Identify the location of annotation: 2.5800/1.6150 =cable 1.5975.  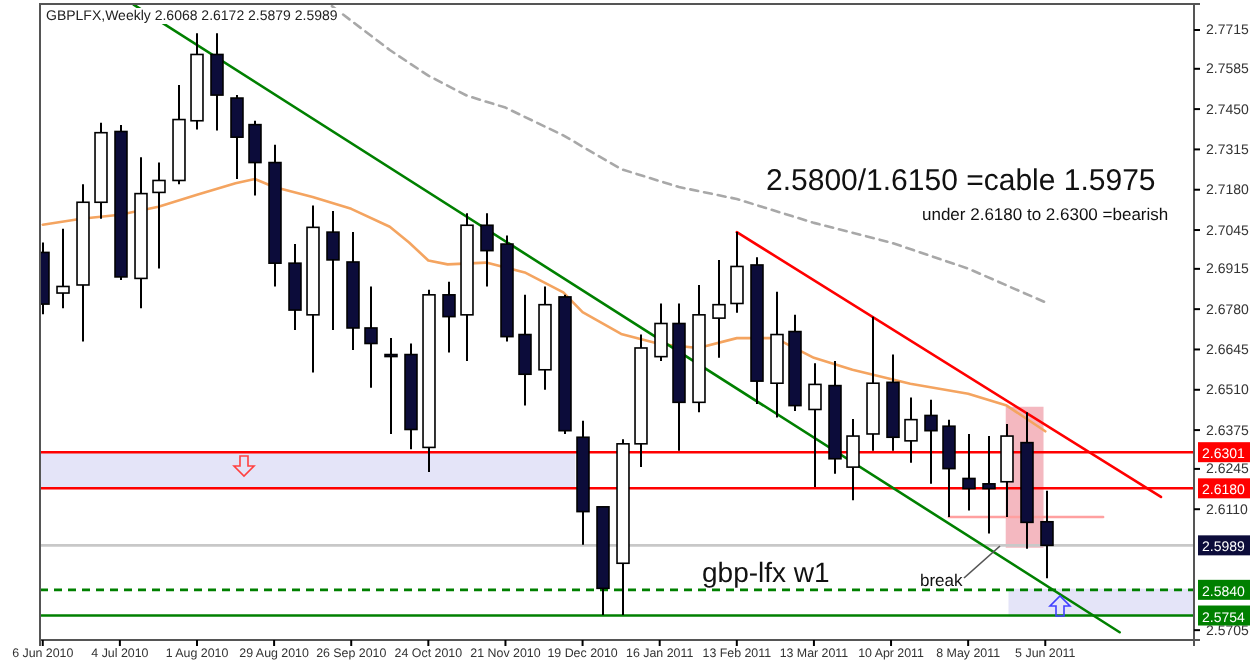
(961, 181).